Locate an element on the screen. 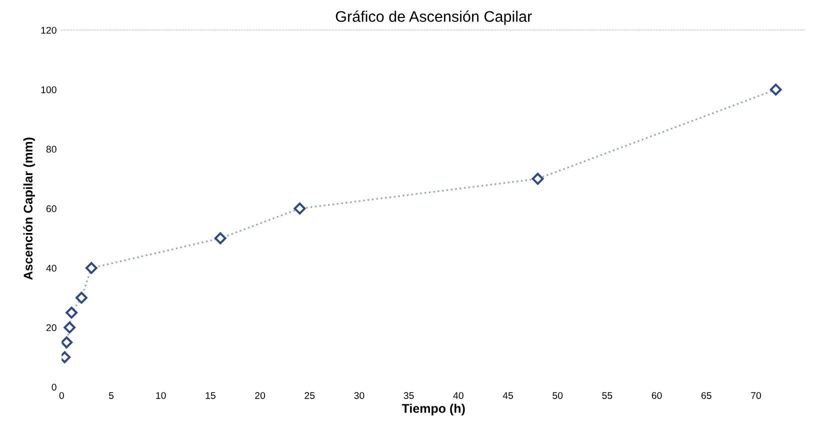  y-tick-label: 80 is located at coordinates (51, 149).